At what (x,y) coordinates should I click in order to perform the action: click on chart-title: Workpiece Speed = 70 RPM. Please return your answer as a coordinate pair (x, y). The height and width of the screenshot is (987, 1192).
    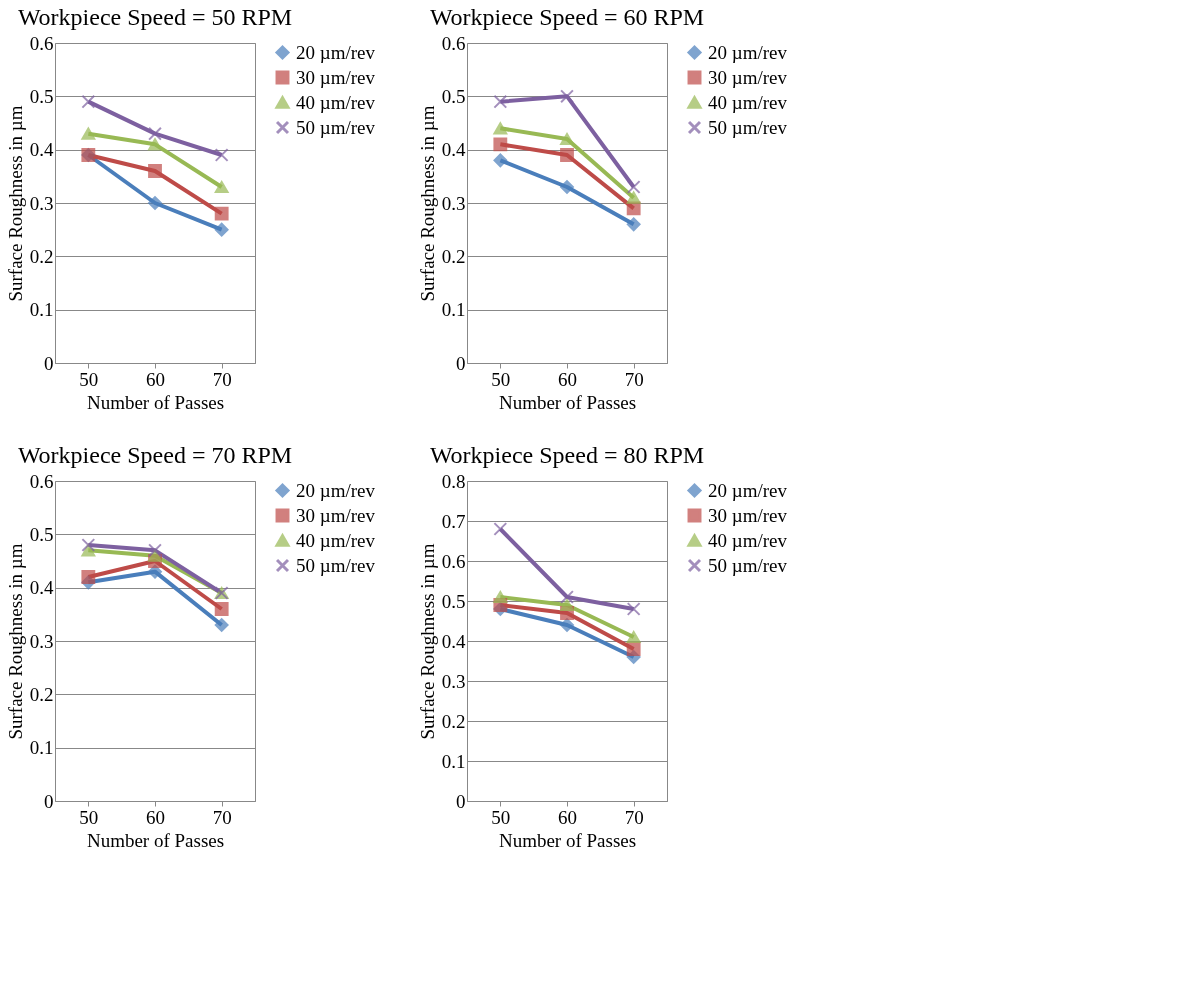
    Looking at the image, I should click on (155, 455).